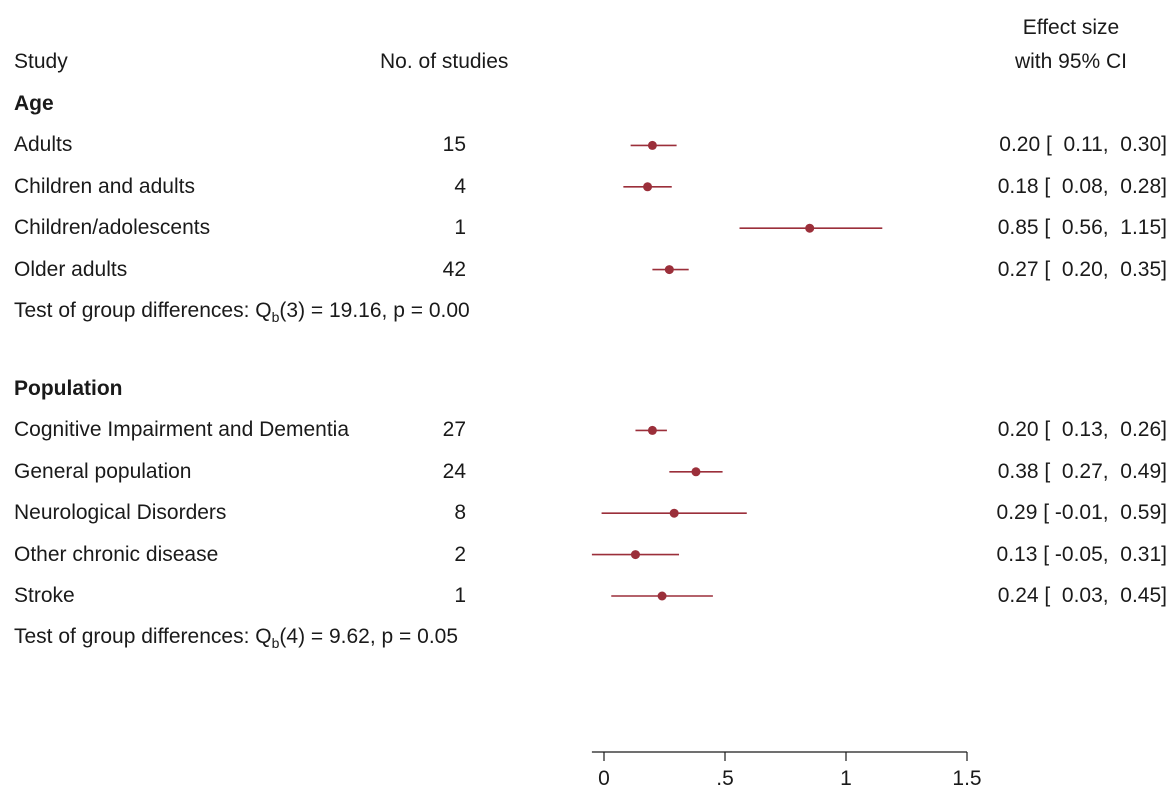 Image resolution: width=1173 pixels, height=789 pixels. What do you see at coordinates (454, 269) in the screenshot?
I see `row-n-studies: 42` at bounding box center [454, 269].